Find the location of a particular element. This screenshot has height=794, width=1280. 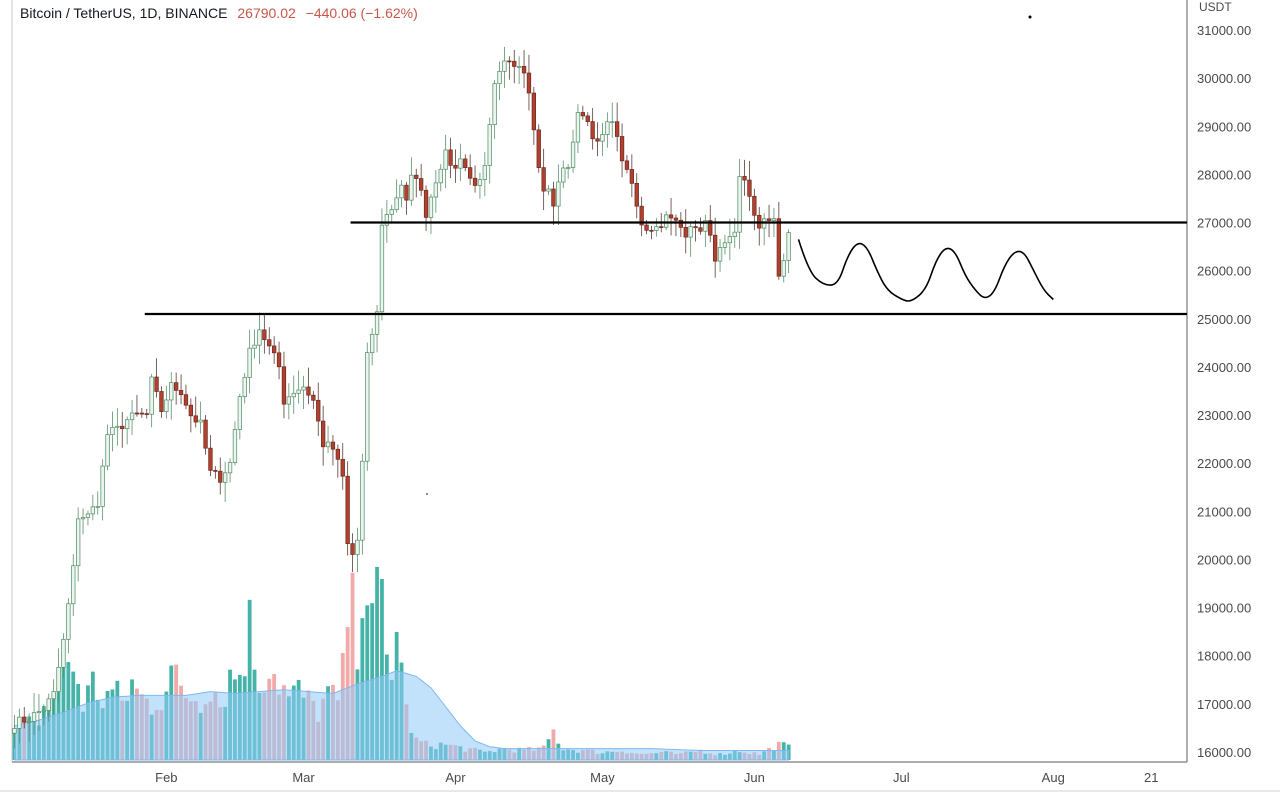

time-axis: Feb Mar Apr May Jun Jul Aug 21 is located at coordinates (656, 777).